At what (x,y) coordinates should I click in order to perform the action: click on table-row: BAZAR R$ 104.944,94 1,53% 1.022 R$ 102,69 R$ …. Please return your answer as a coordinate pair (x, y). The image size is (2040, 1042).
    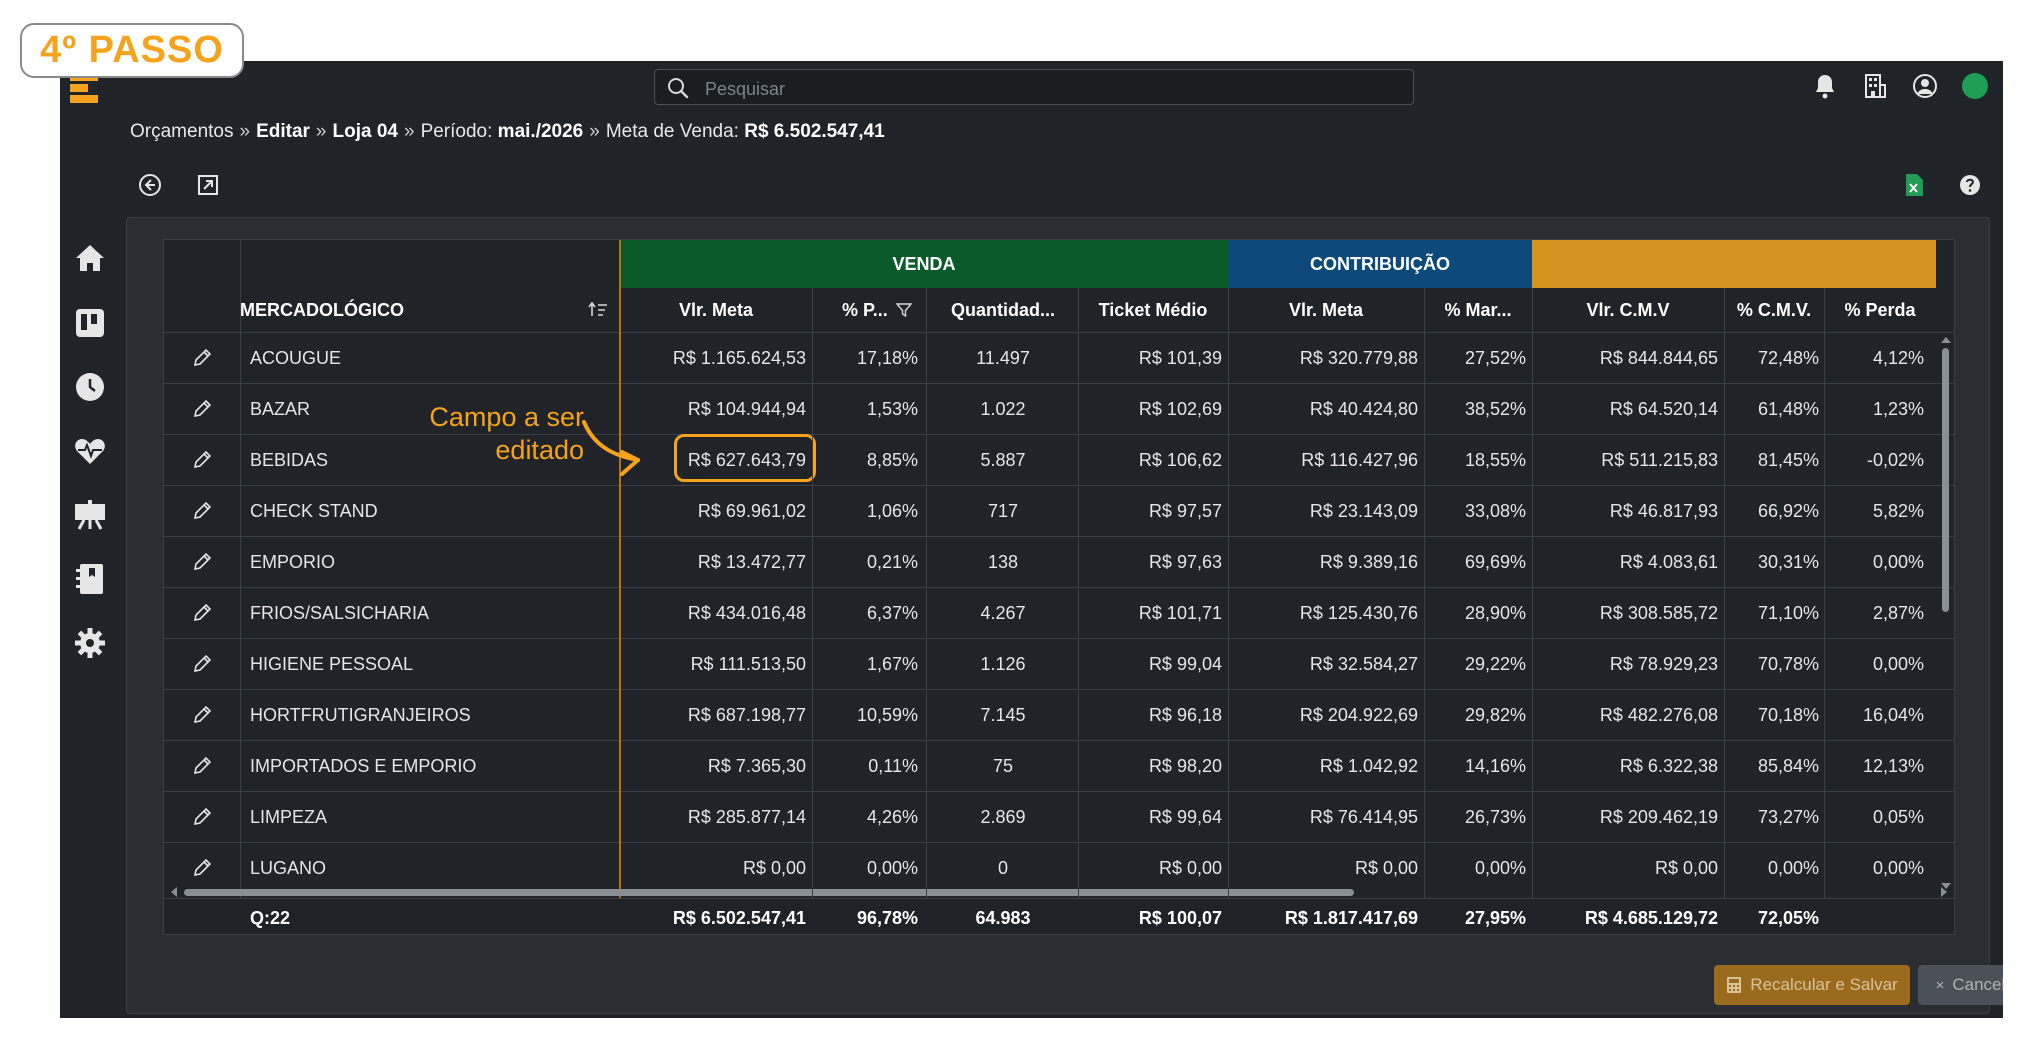
    Looking at the image, I should click on (1059, 408).